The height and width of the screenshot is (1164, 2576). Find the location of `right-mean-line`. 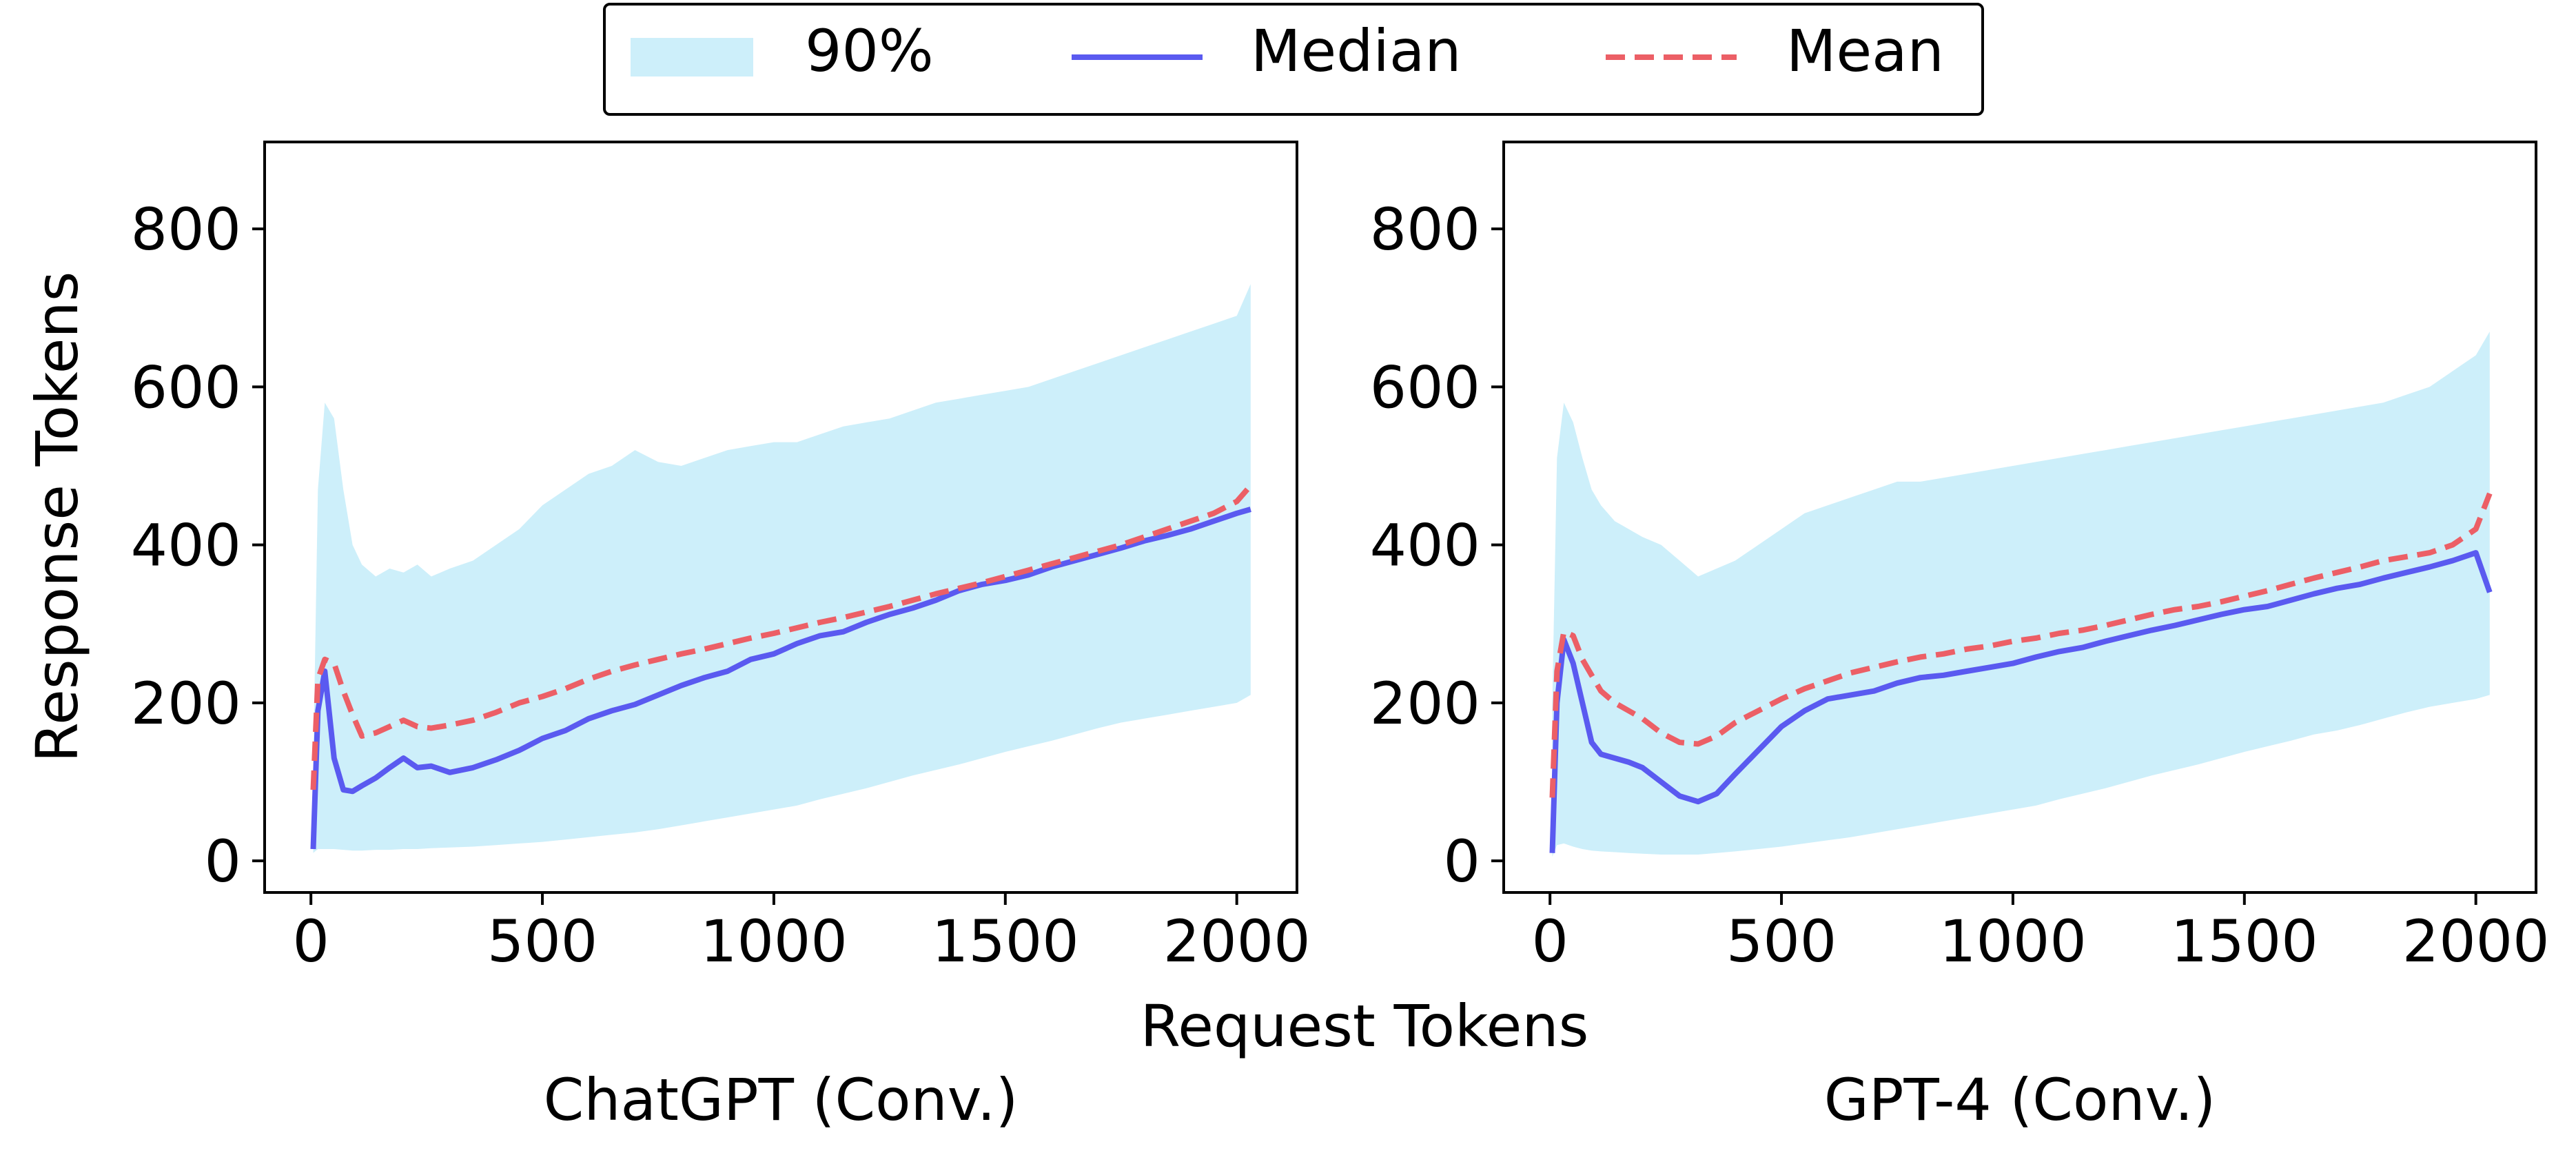

right-mean-line is located at coordinates (2021, 645).